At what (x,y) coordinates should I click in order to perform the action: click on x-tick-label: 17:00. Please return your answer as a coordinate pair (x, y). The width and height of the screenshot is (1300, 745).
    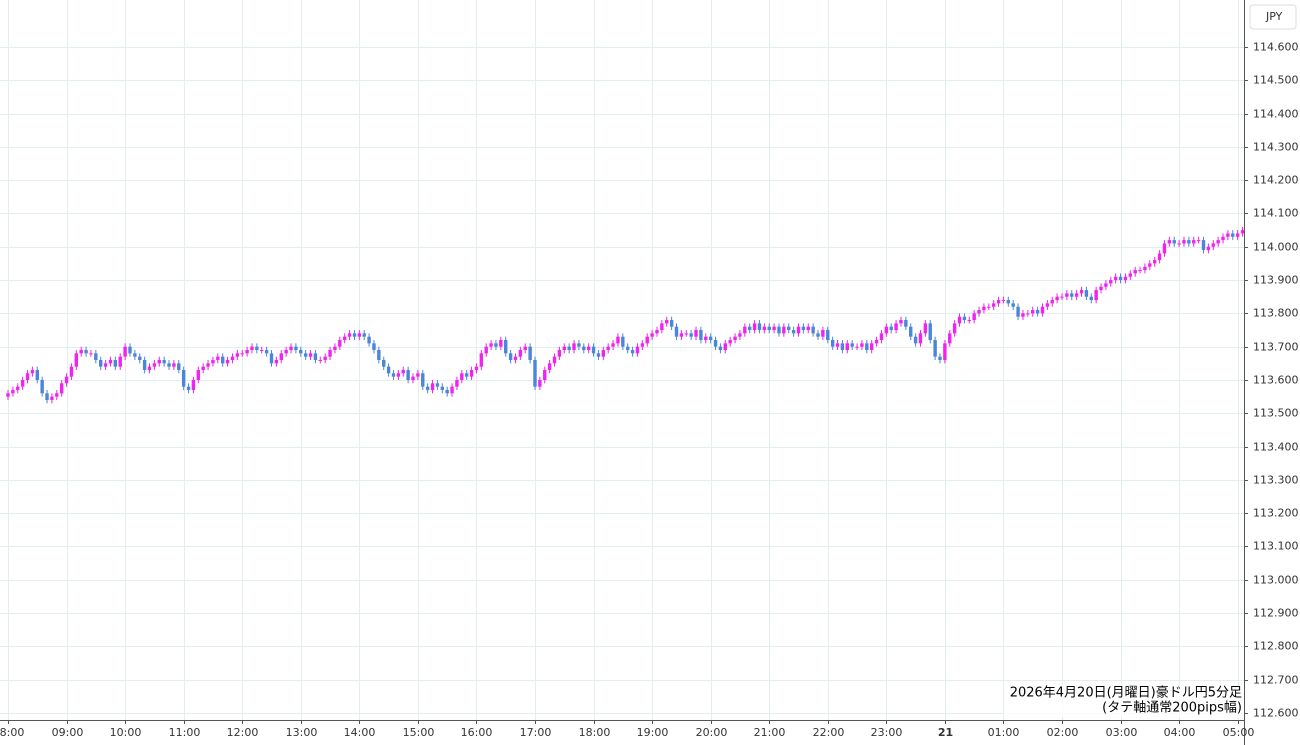
    Looking at the image, I should click on (536, 732).